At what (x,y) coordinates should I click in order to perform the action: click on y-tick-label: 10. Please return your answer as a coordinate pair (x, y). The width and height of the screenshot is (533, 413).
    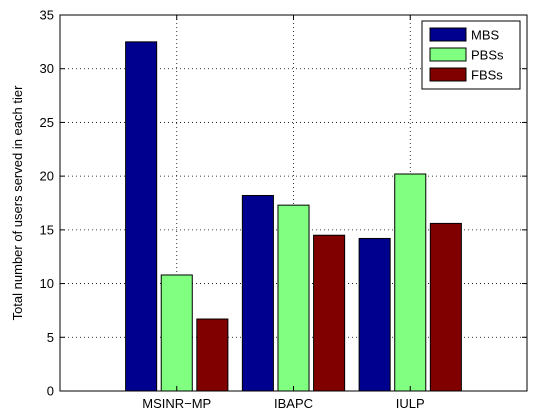
    Looking at the image, I should click on (47, 283).